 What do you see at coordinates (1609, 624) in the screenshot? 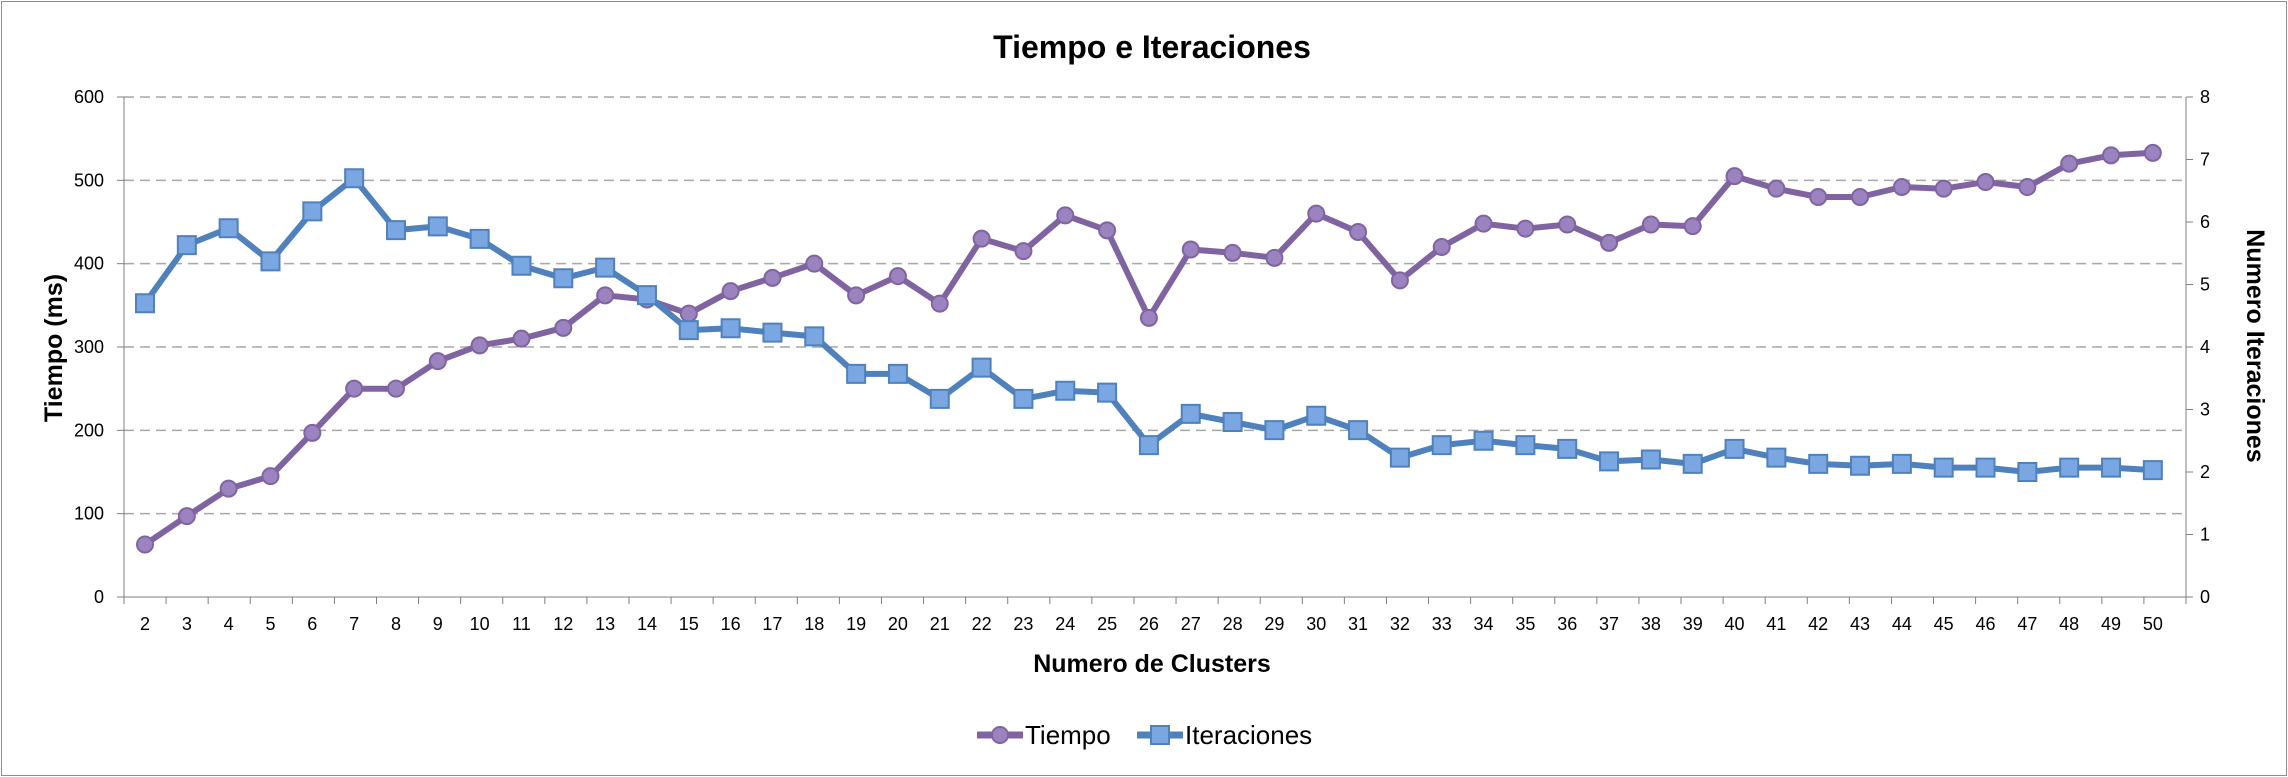
I see `x-tick-label: 37` at bounding box center [1609, 624].